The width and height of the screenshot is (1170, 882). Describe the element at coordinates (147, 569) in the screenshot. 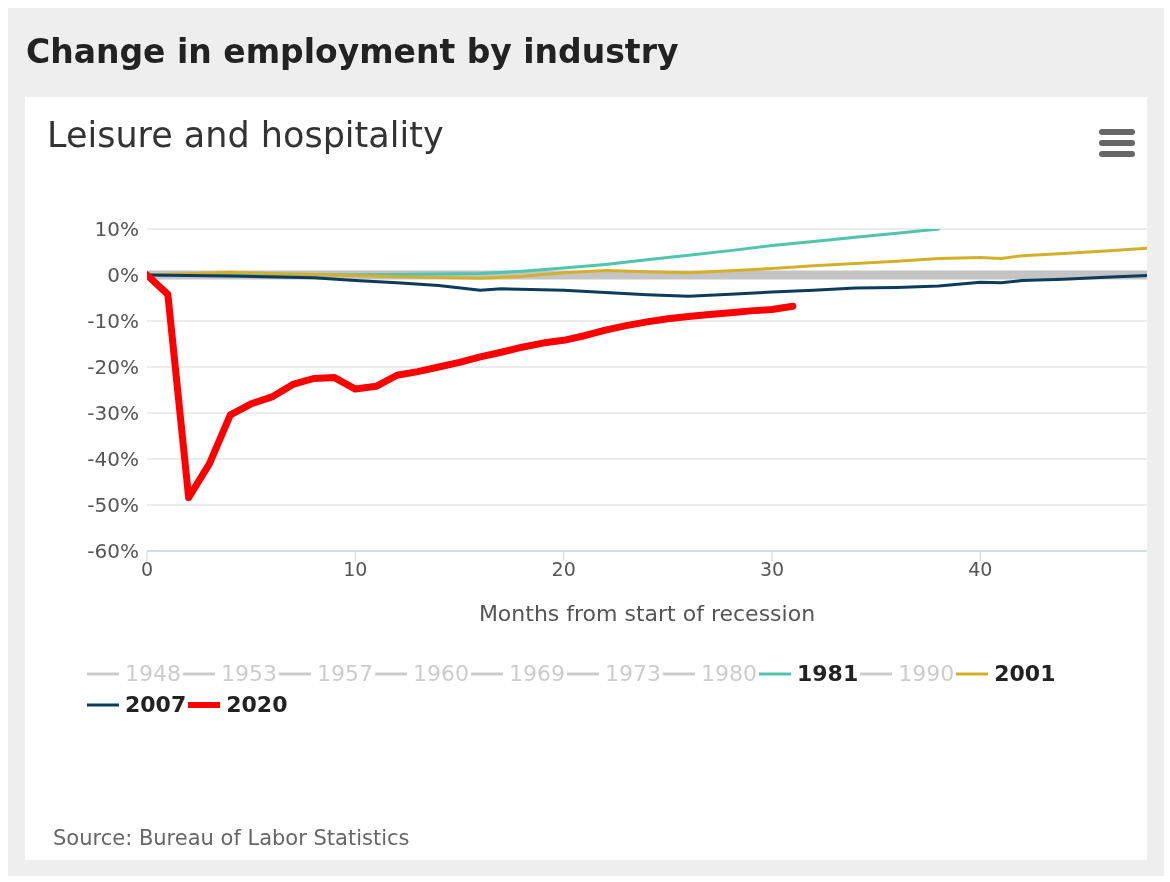

I see `x-tick-label: 0` at that location.